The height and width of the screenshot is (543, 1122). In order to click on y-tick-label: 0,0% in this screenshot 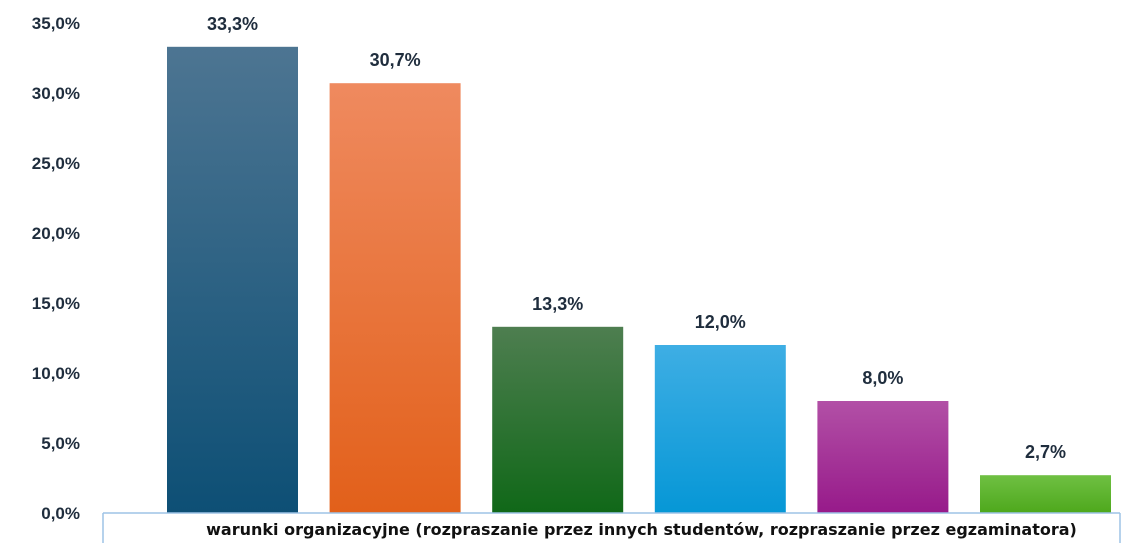, I will do `click(60, 513)`.